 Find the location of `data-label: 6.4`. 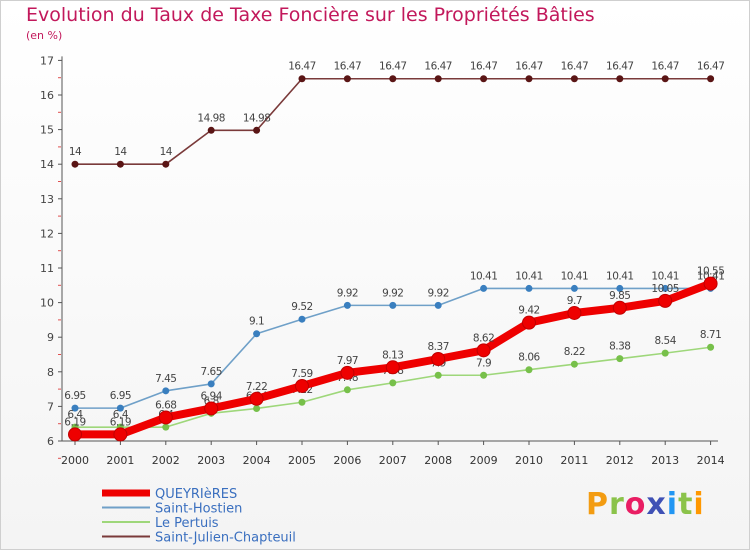

data-label: 6.4 is located at coordinates (75, 415).